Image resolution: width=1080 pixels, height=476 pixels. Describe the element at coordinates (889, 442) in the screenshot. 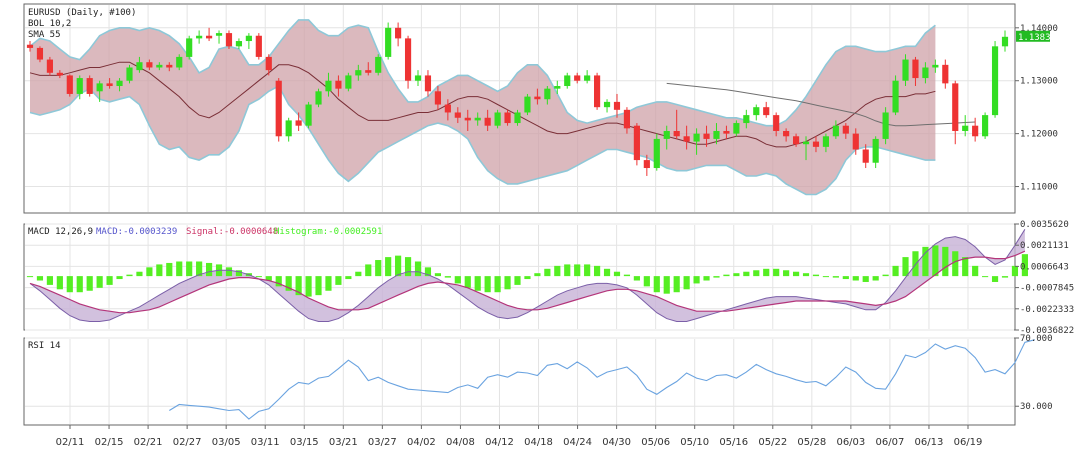

I see `x-tick-label: 06/07` at that location.